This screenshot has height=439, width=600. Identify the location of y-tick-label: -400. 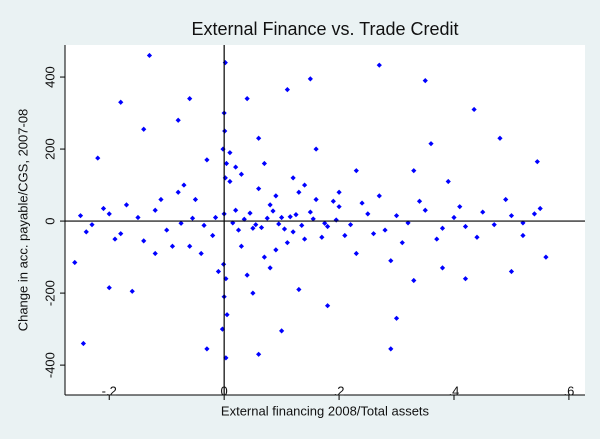
(49, 365).